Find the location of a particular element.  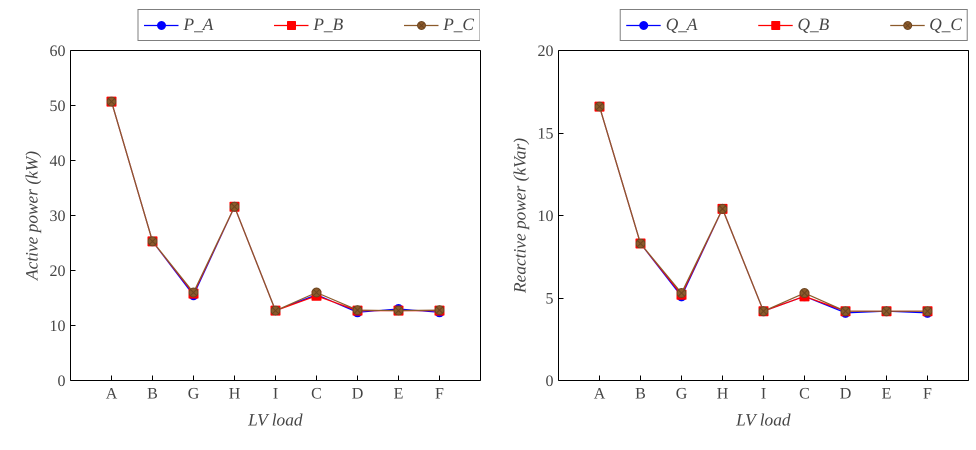

y-tick-label: 15 is located at coordinates (546, 134).